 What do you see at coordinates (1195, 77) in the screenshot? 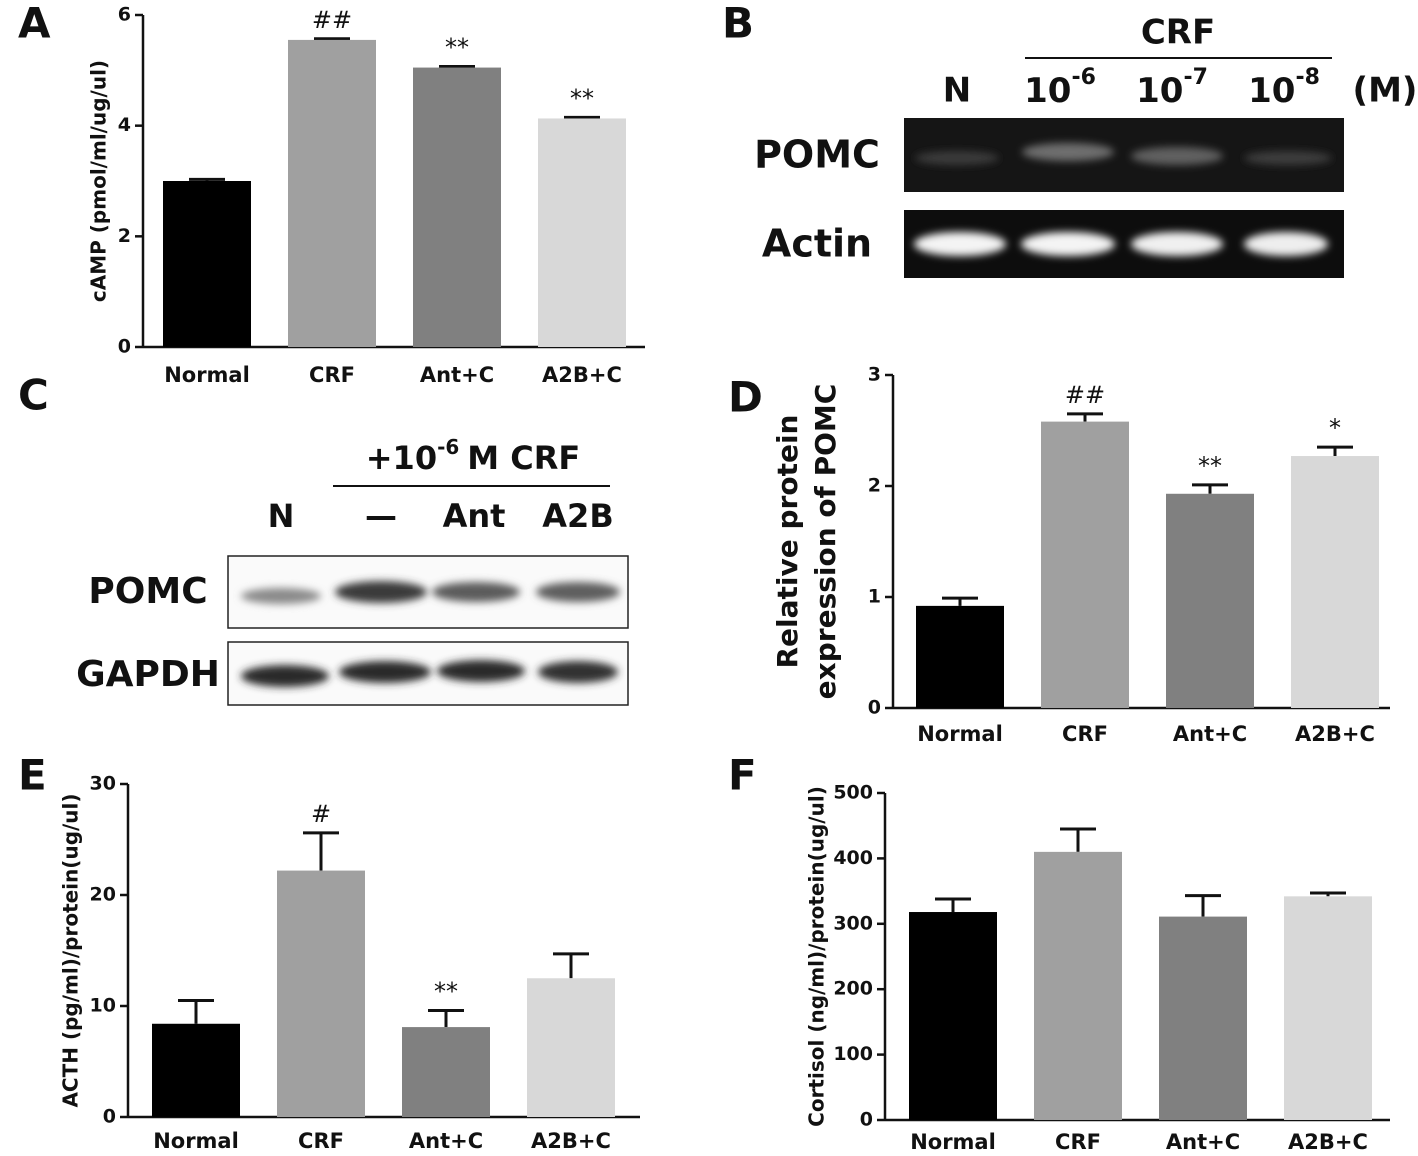
I see `lane-sup: -7` at bounding box center [1195, 77].